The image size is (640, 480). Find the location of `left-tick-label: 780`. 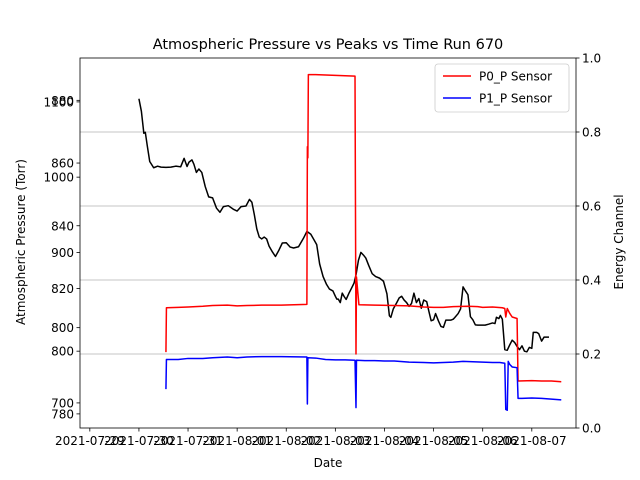

left-tick-label: 780 is located at coordinates (62, 414).